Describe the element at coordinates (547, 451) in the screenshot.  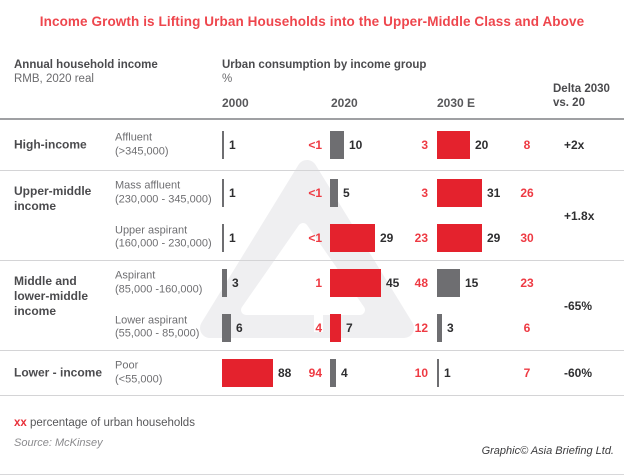
I see `graphic-credit: Graphic© Asia Briefing Ltd.` at that location.